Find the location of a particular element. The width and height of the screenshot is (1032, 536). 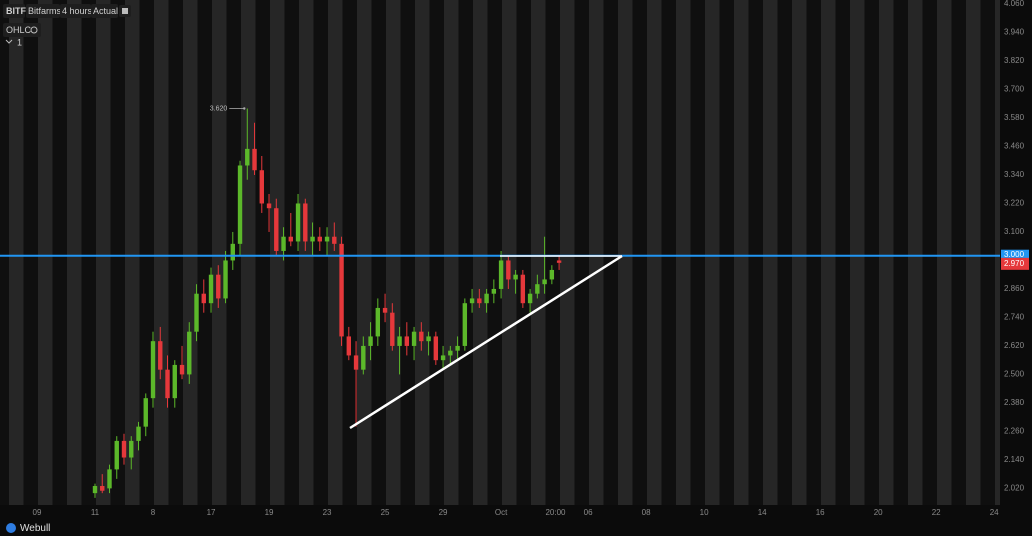

y-tick-label: 3.460 is located at coordinates (1014, 146).